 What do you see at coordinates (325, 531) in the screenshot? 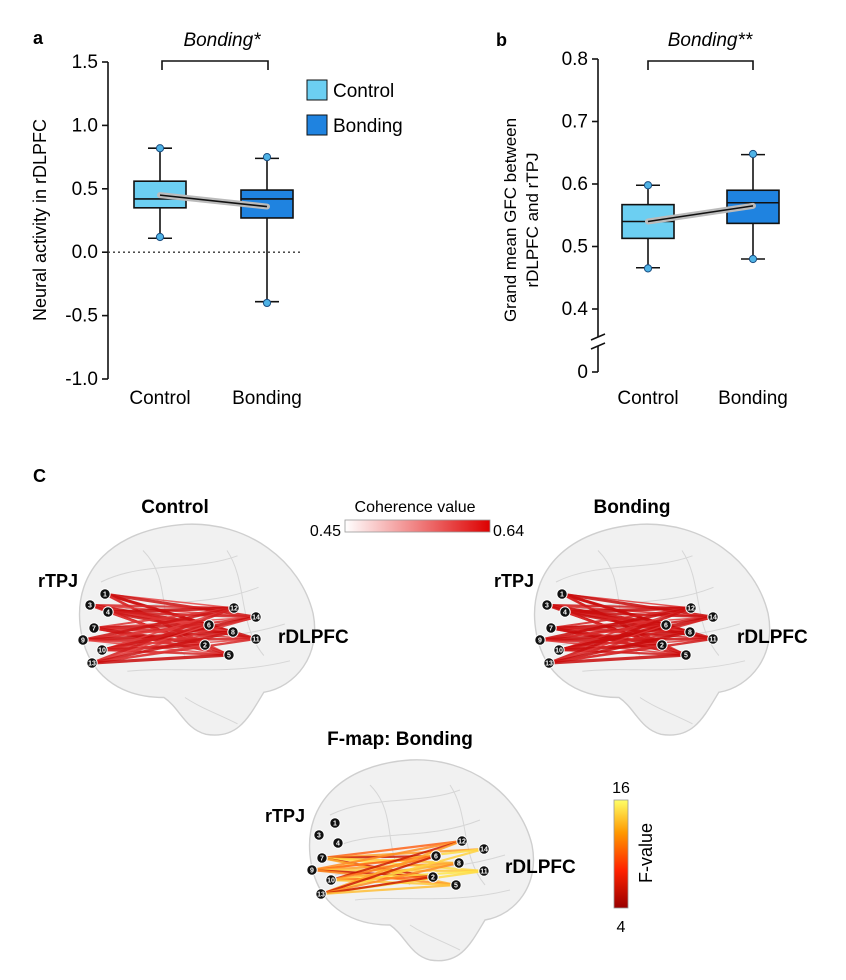
I see `coherence-colorbar-min: 0.45` at bounding box center [325, 531].